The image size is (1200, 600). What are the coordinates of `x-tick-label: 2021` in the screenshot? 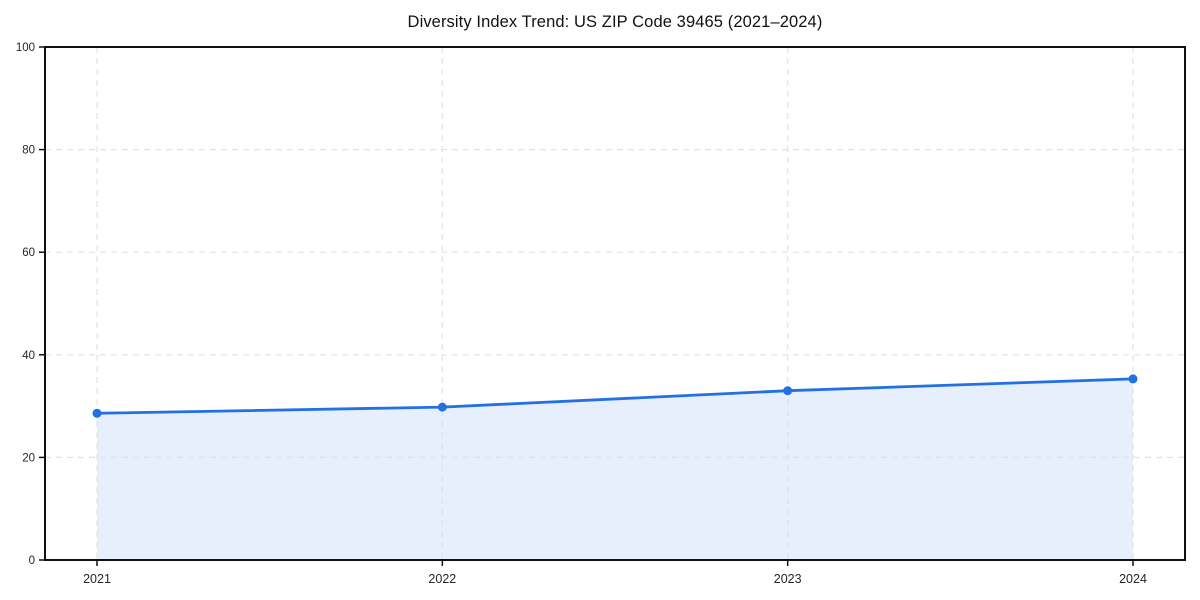 It's located at (97, 579).